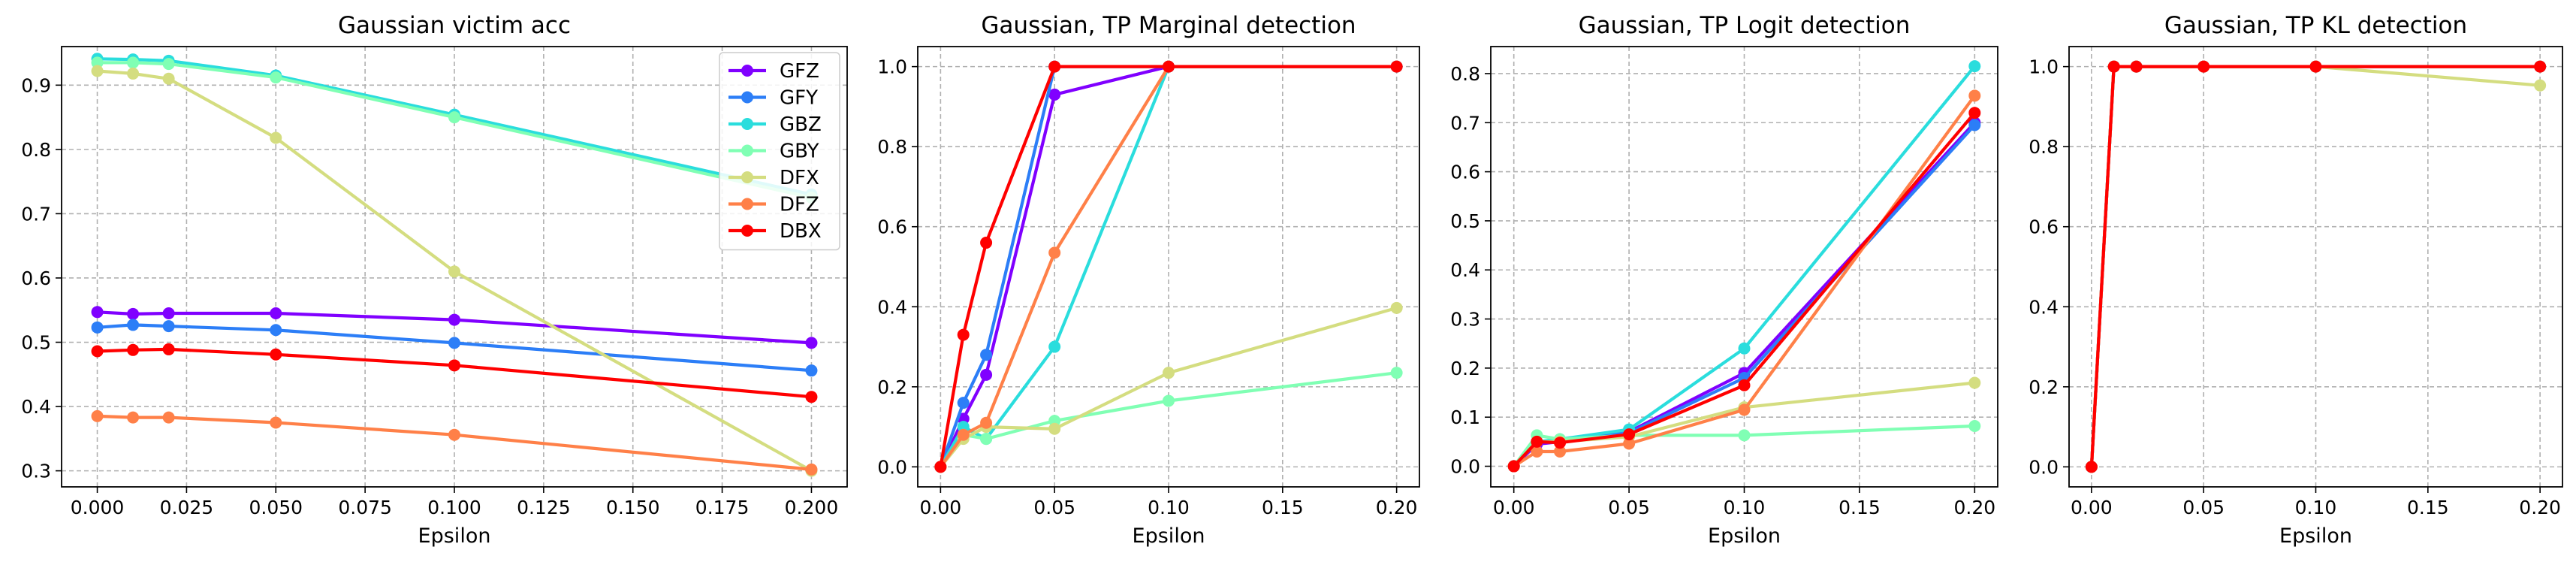 The width and height of the screenshot is (2576, 562). Describe the element at coordinates (780, 151) in the screenshot. I see `legend: GFZ GFY GBZ GBY DFX DFZ DBX` at that location.